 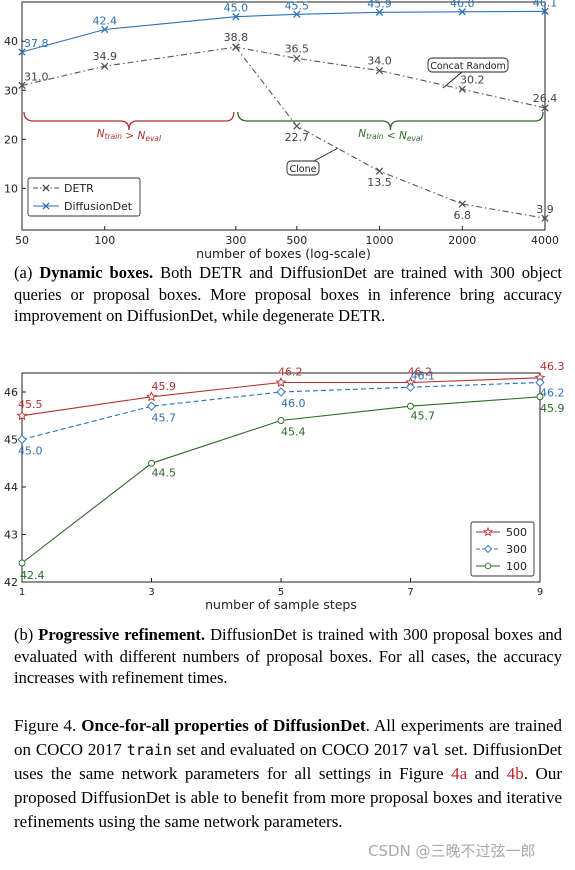 What do you see at coordinates (545, 240) in the screenshot?
I see `x-tick-label-a: 4000` at bounding box center [545, 240].